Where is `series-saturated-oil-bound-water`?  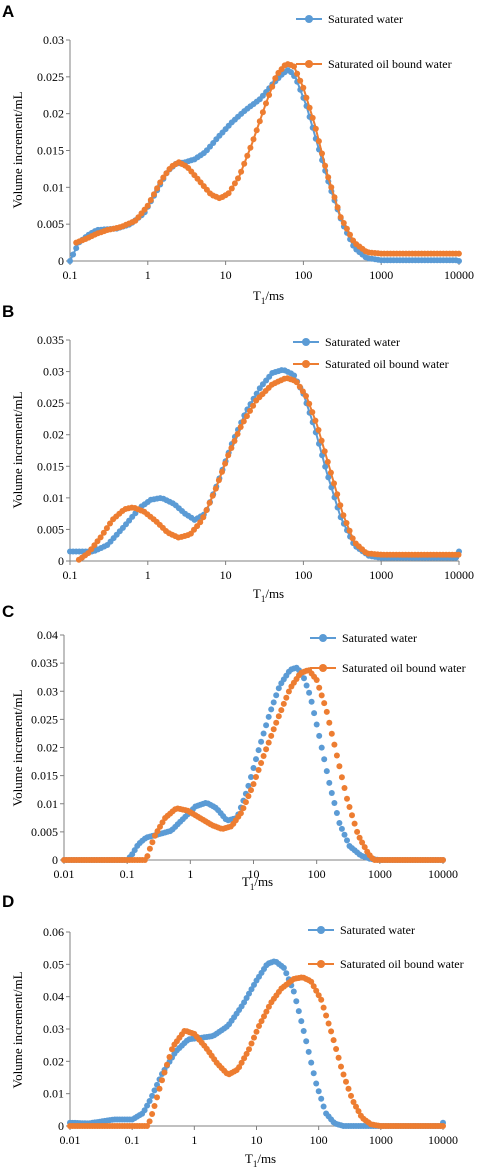 series-saturated-oil-bound-water is located at coordinates (253, 765).